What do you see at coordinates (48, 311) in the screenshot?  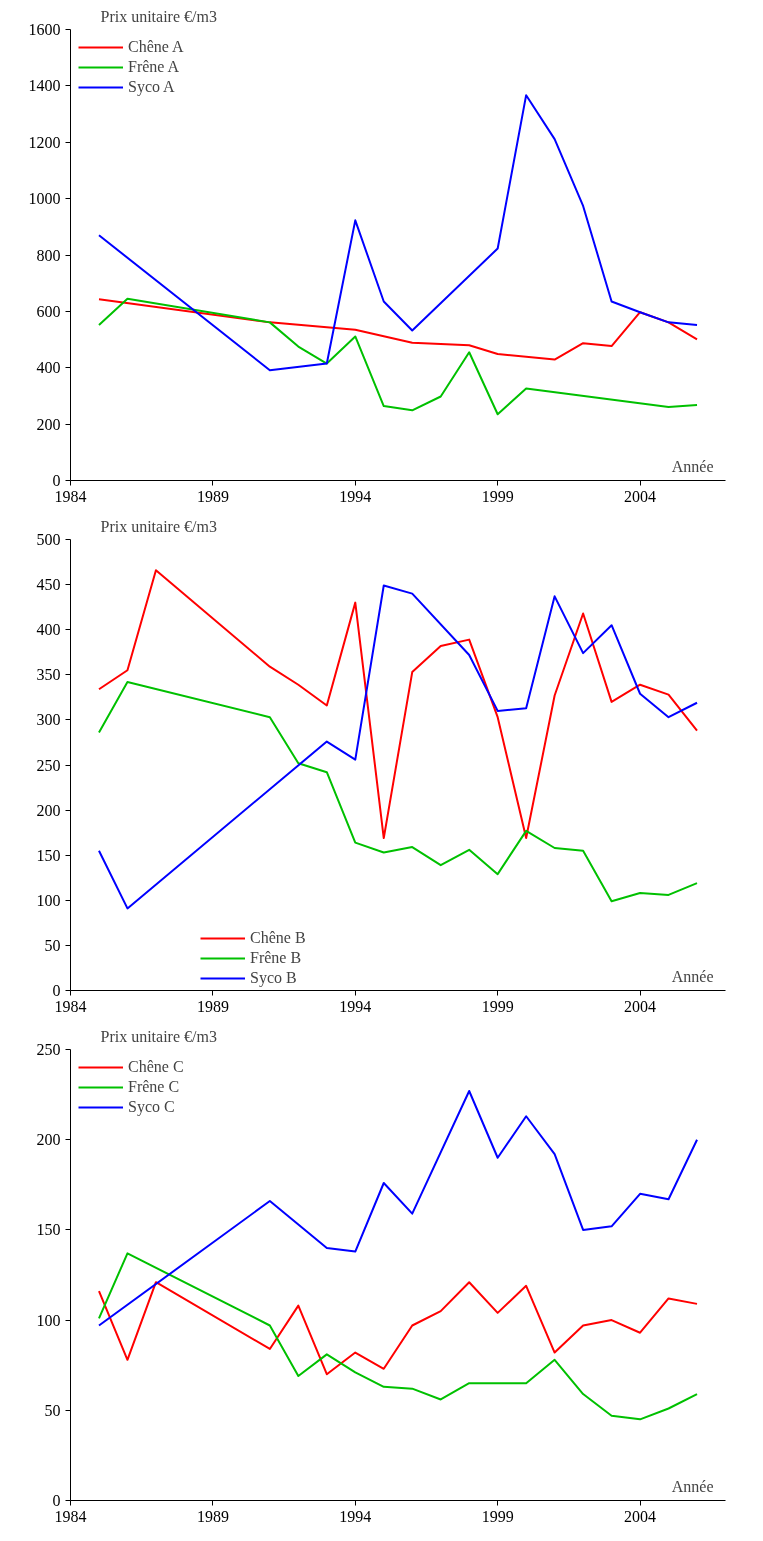 I see `y-tick-label: 600` at bounding box center [48, 311].